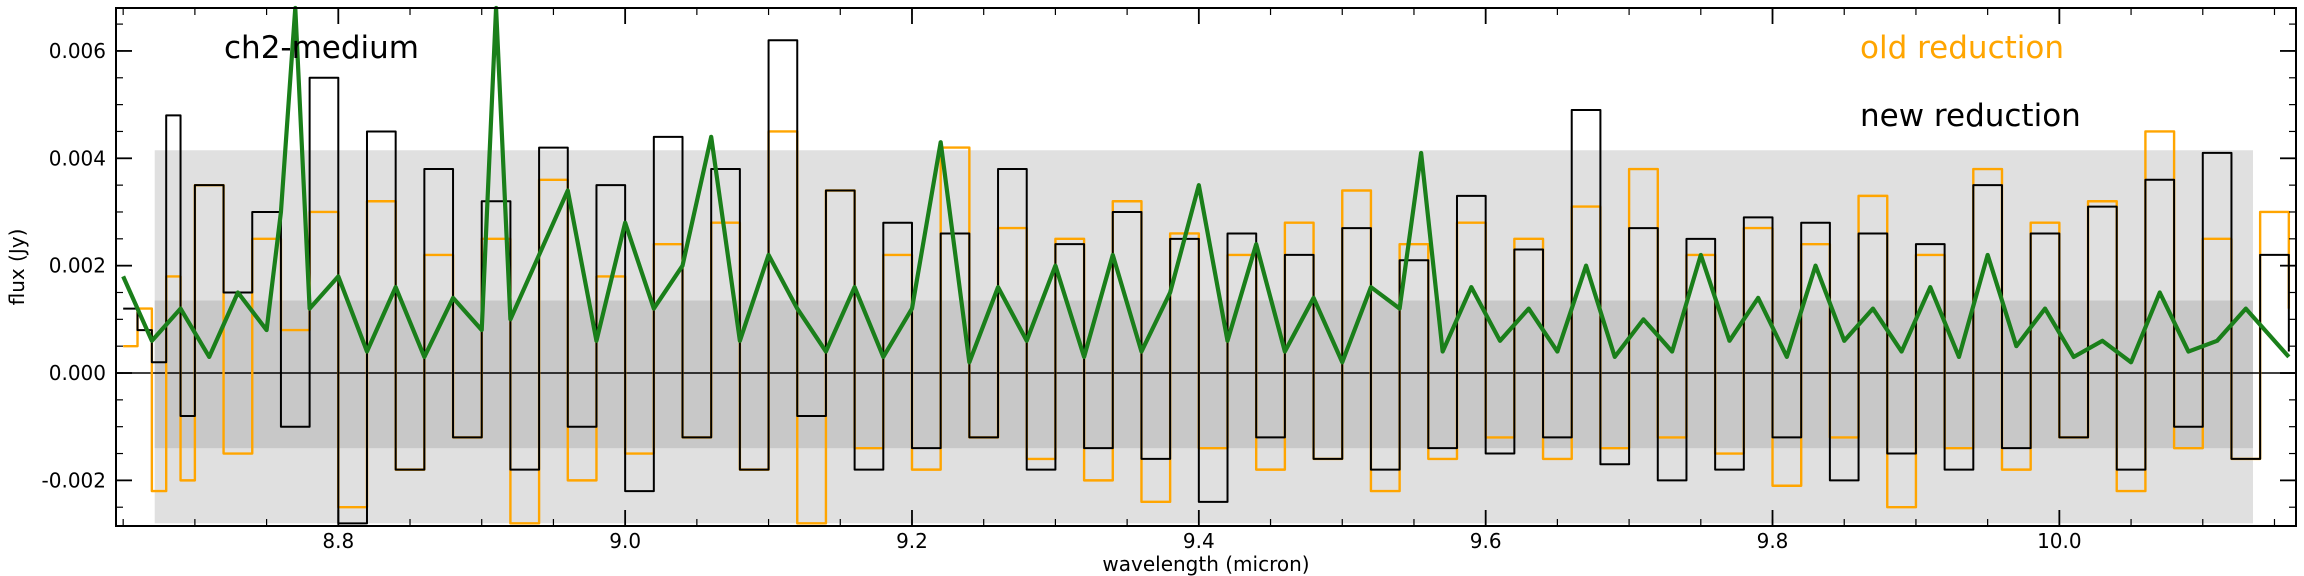 This screenshot has width=2304, height=576. I want to click on x-tick-label: 9.6, so click(1486, 541).